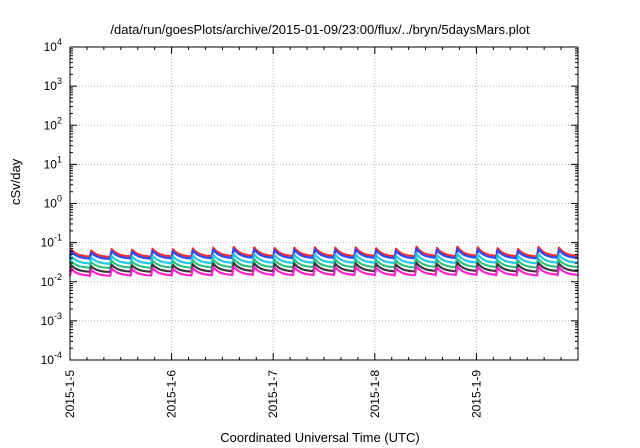  What do you see at coordinates (172, 394) in the screenshot?
I see `x-tick-label: 2015-1-6` at bounding box center [172, 394].